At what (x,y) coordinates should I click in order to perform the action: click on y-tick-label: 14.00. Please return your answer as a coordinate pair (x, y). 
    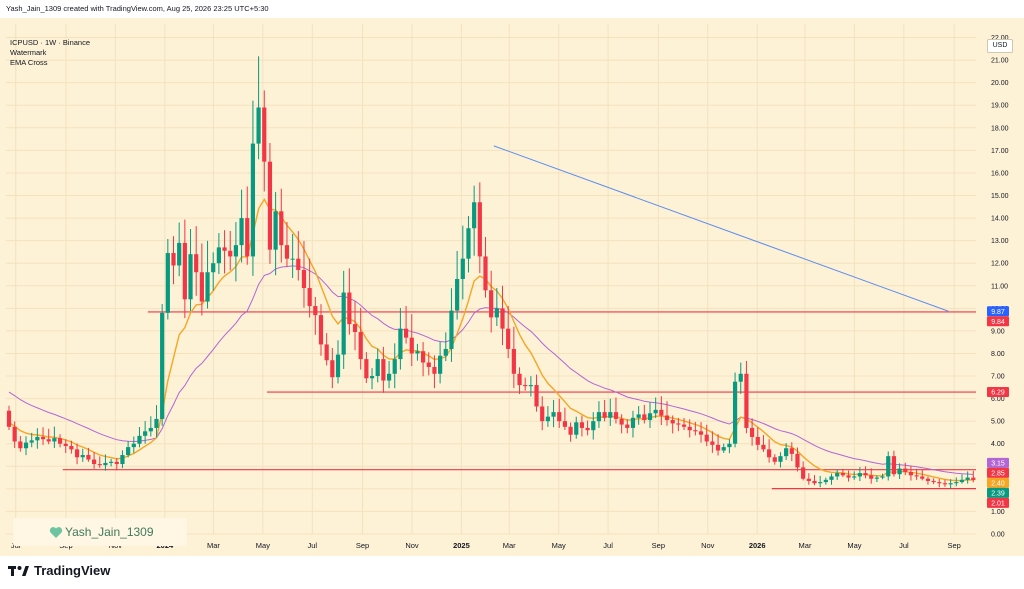
    Looking at the image, I should click on (1000, 219).